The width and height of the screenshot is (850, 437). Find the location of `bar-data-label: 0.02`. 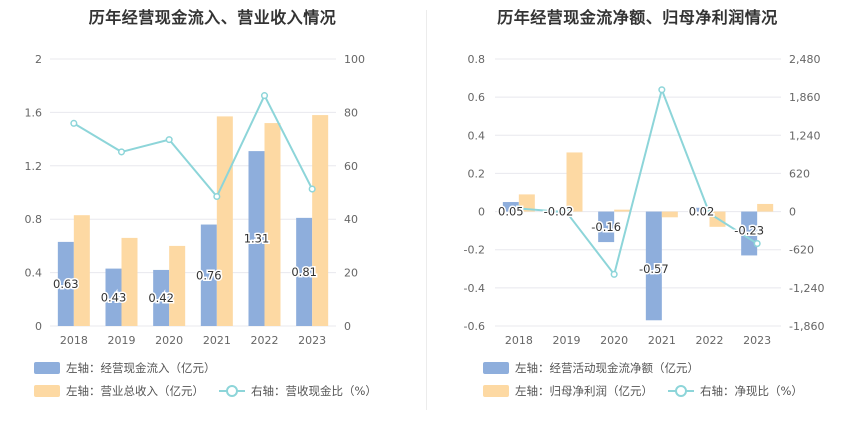

bar-data-label: 0.02 is located at coordinates (702, 212).